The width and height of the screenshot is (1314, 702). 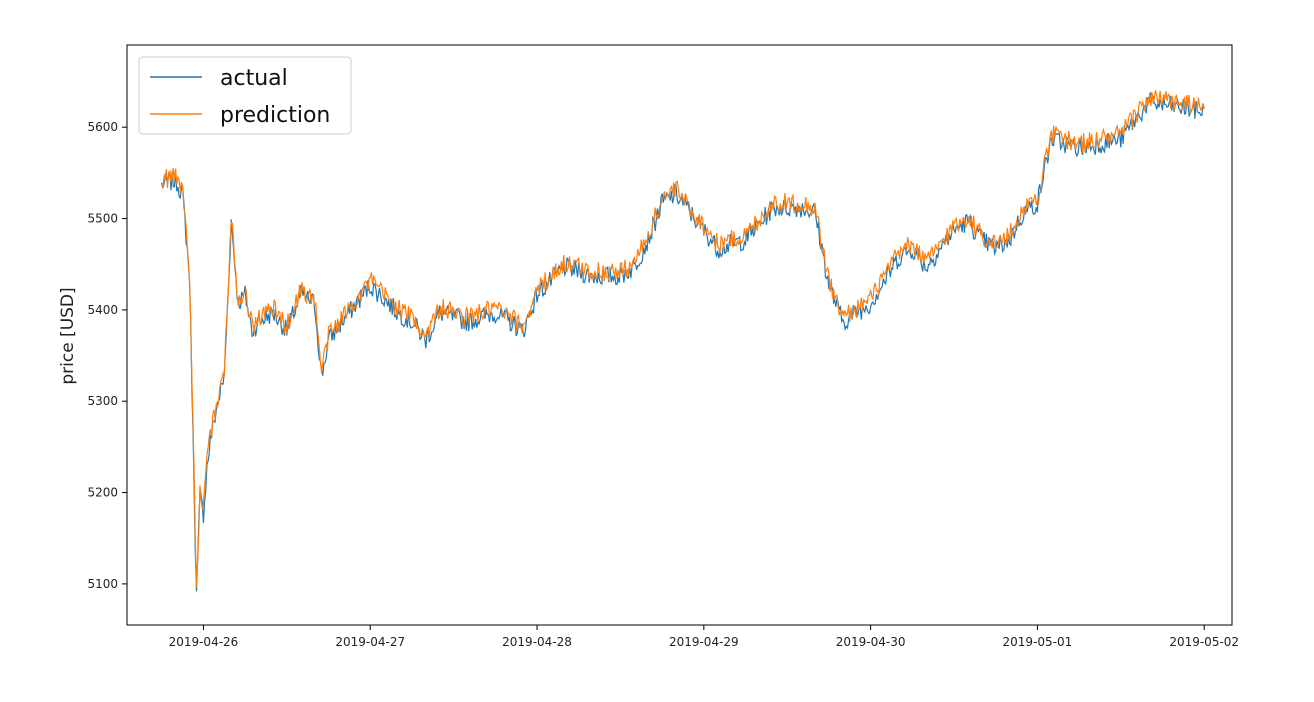 I want to click on y-tick-label: 5200, so click(x=102, y=493).